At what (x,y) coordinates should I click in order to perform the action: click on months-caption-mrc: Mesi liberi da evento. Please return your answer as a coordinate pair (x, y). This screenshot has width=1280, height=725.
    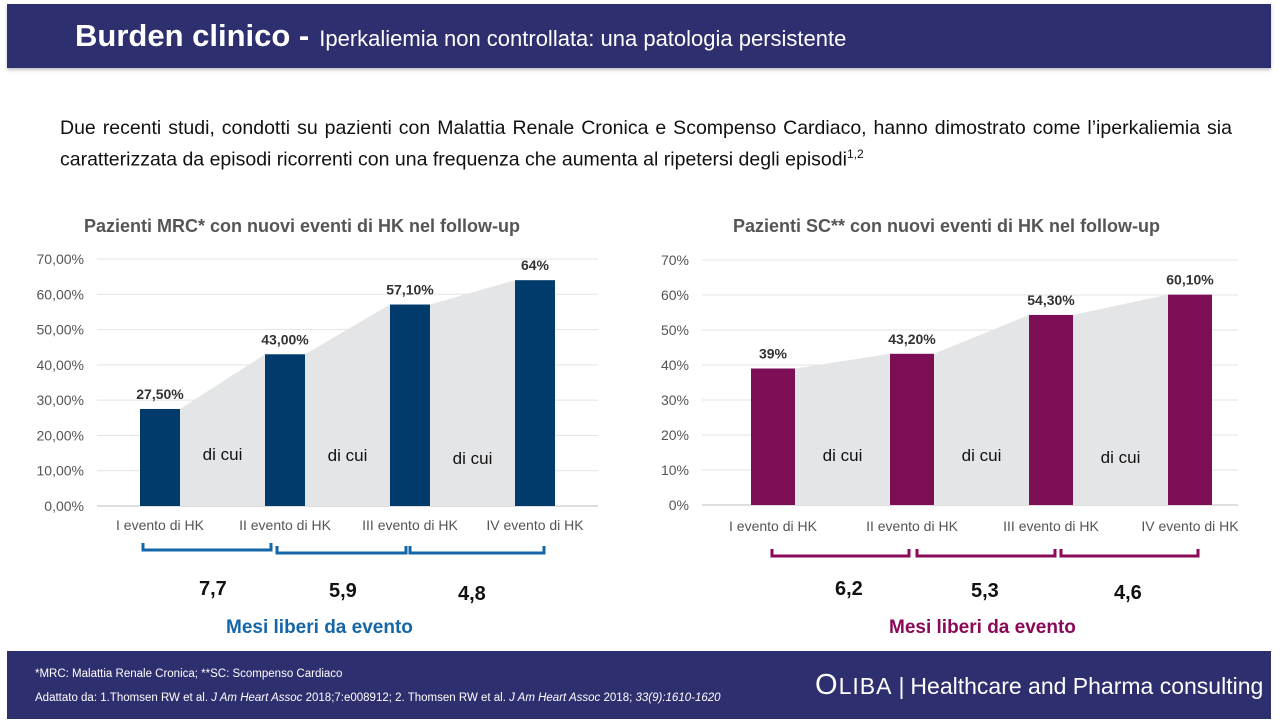
    Looking at the image, I should click on (319, 627).